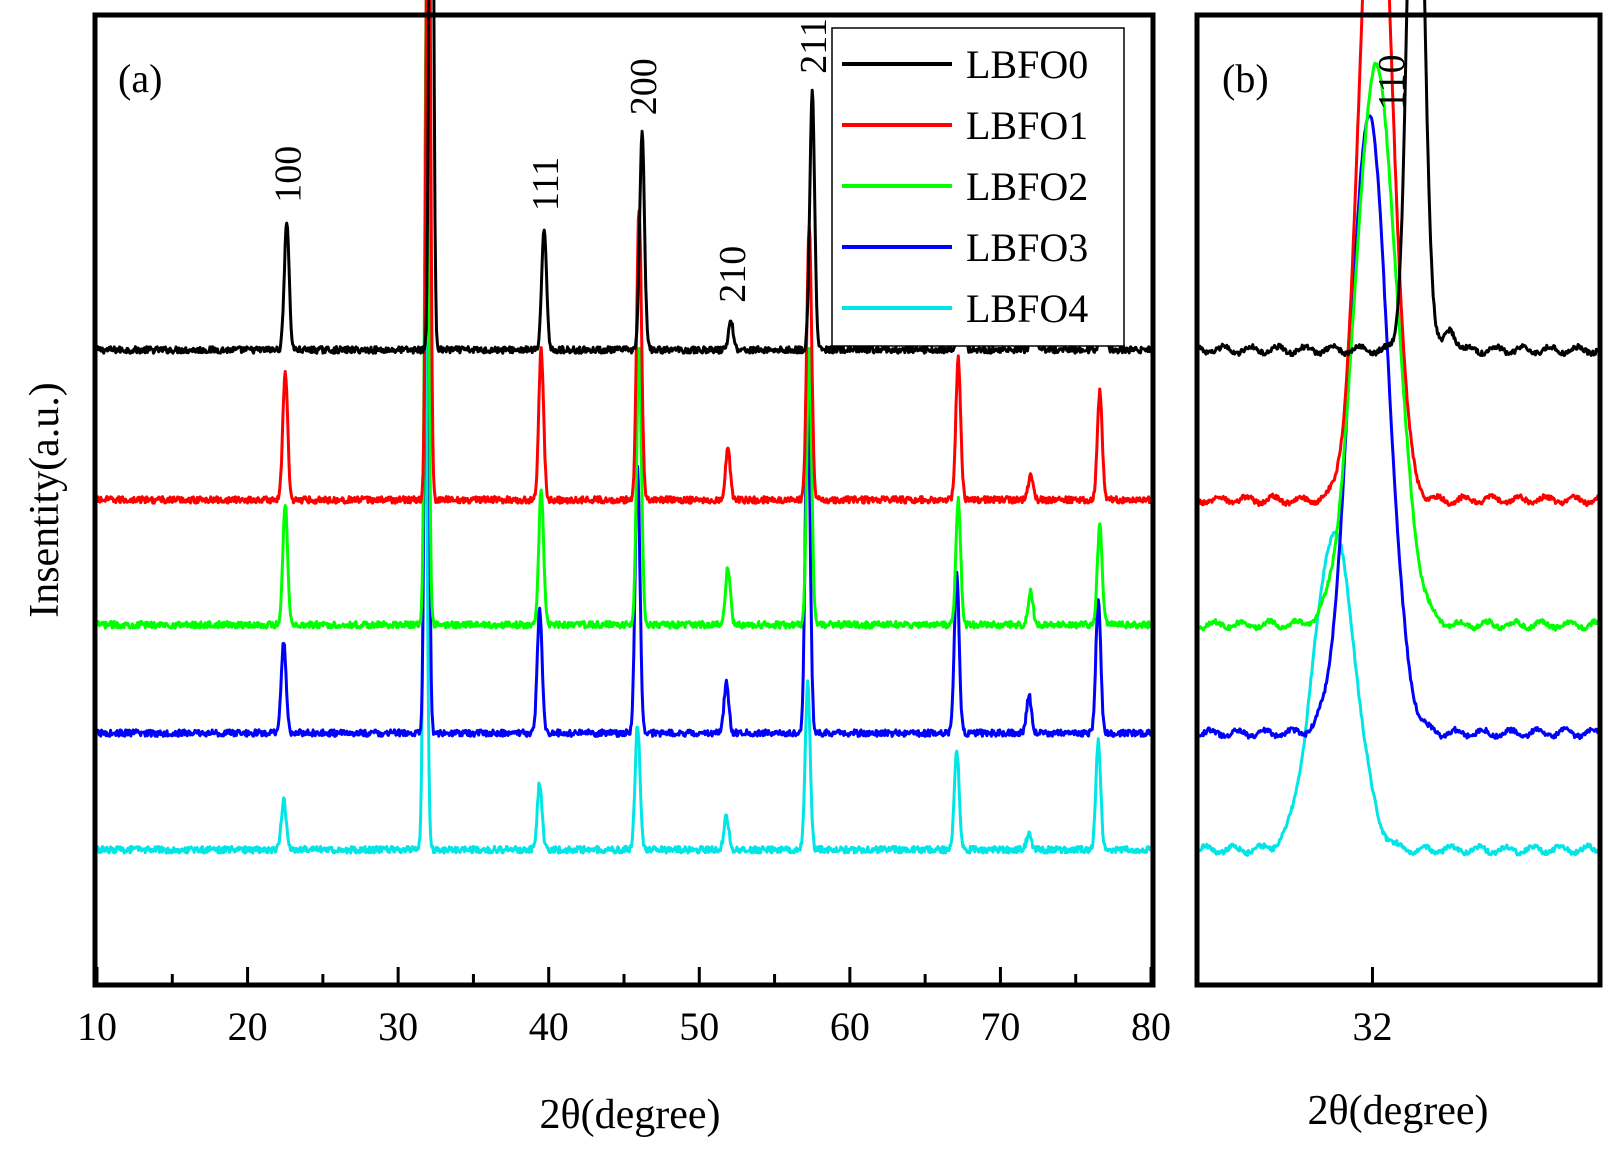 This screenshot has width=1614, height=1156. I want to click on legend-label-lbfo0: LBFO0, so click(1027, 64).